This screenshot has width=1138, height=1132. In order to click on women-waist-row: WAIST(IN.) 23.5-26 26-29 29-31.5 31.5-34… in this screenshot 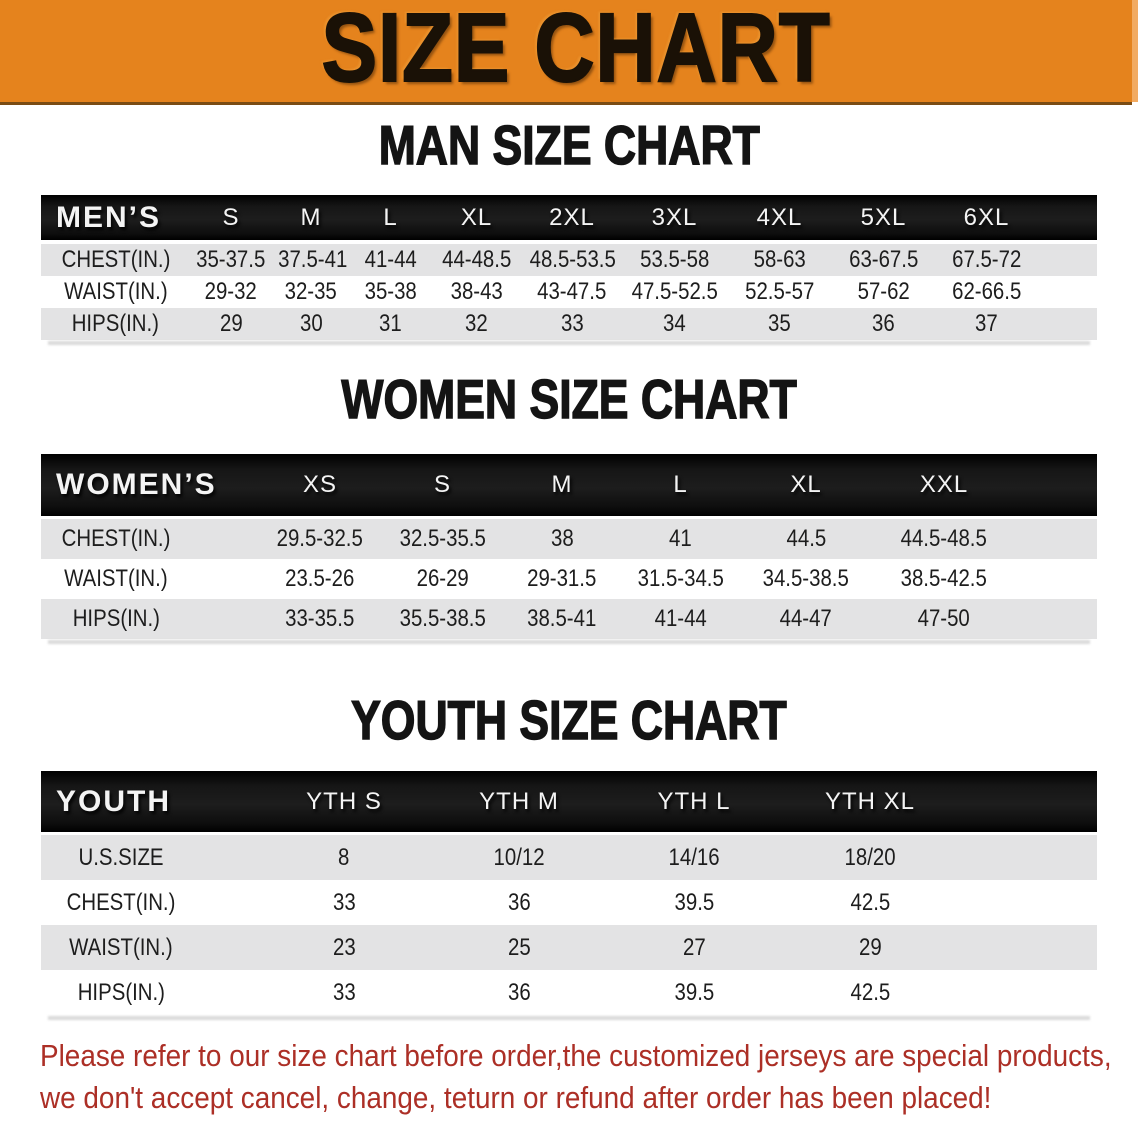, I will do `click(569, 579)`.